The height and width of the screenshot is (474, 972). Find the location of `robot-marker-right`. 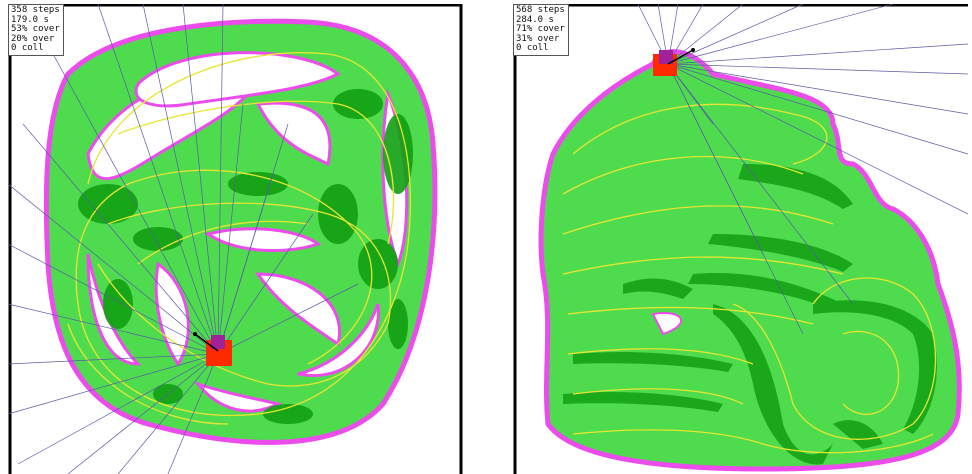

robot-marker-right is located at coordinates (674, 62).